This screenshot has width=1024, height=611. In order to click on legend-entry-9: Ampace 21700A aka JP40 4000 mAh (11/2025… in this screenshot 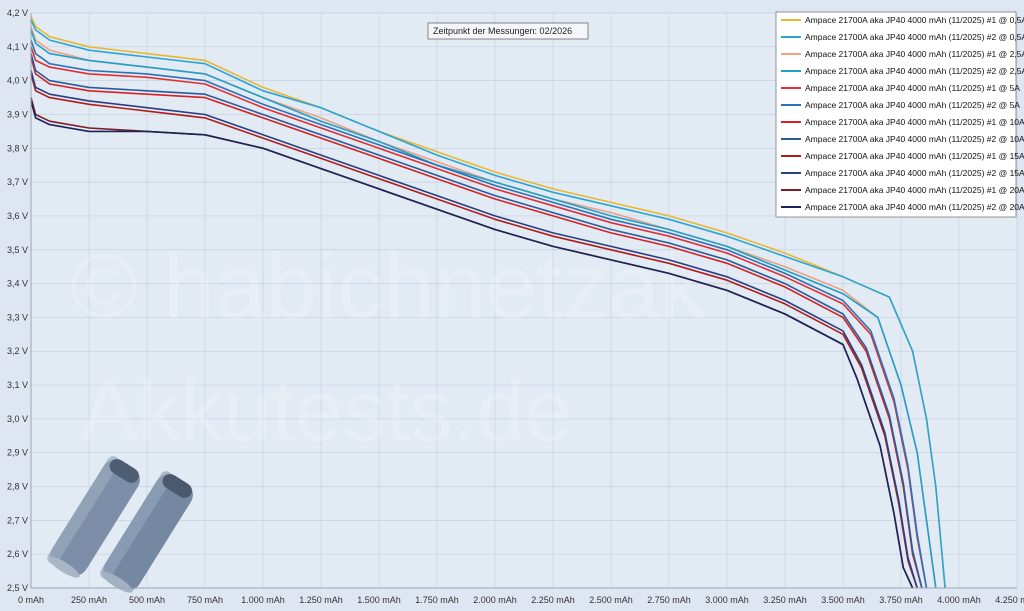, I will do `click(914, 156)`.